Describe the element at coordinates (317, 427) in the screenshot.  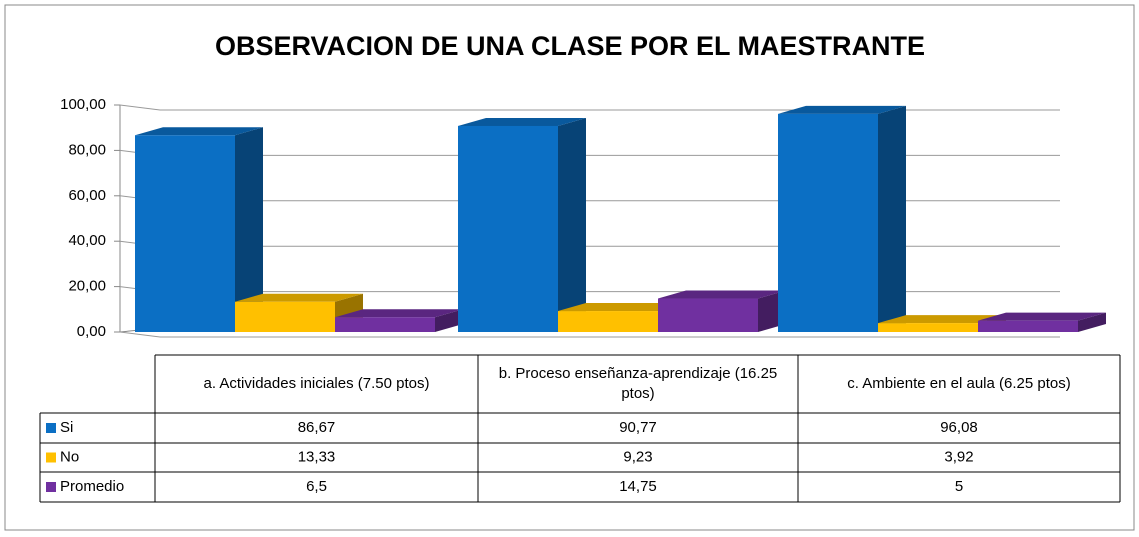
I see `table-value: 86,67` at that location.